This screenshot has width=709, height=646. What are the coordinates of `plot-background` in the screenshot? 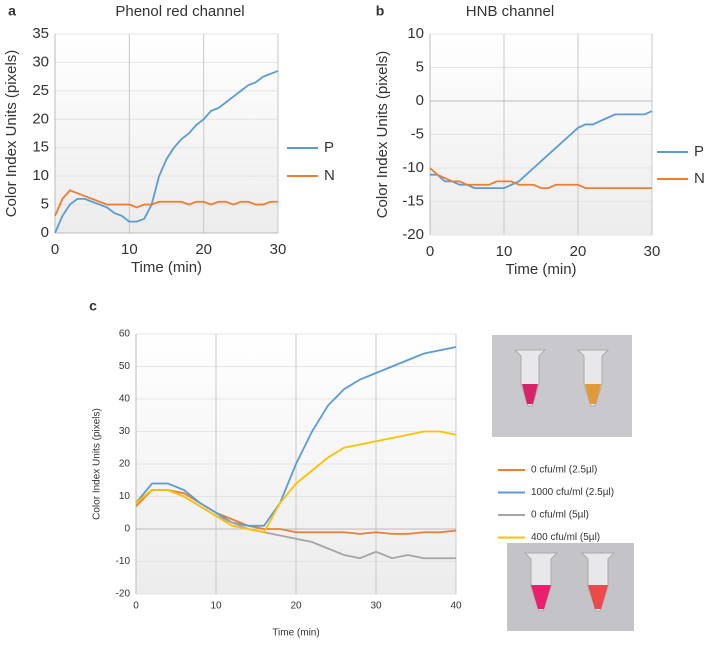 It's located at (166, 133).